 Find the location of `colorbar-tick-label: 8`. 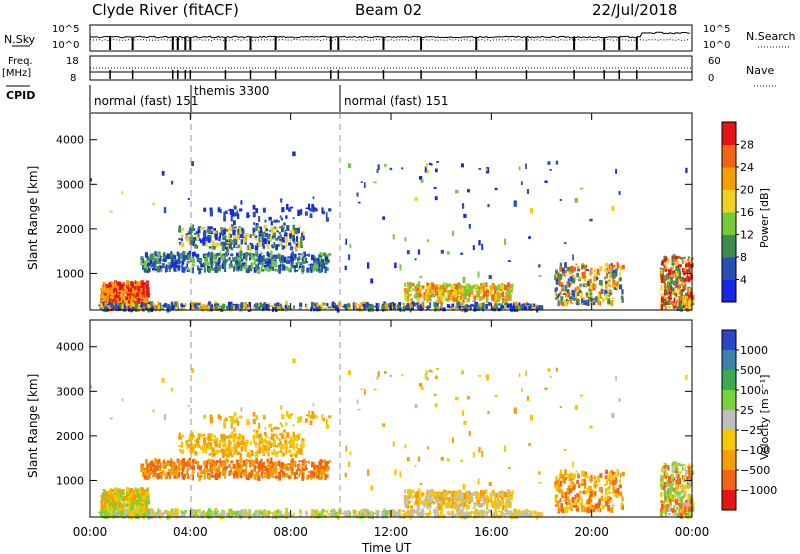

colorbar-tick-label: 8 is located at coordinates (743, 257).